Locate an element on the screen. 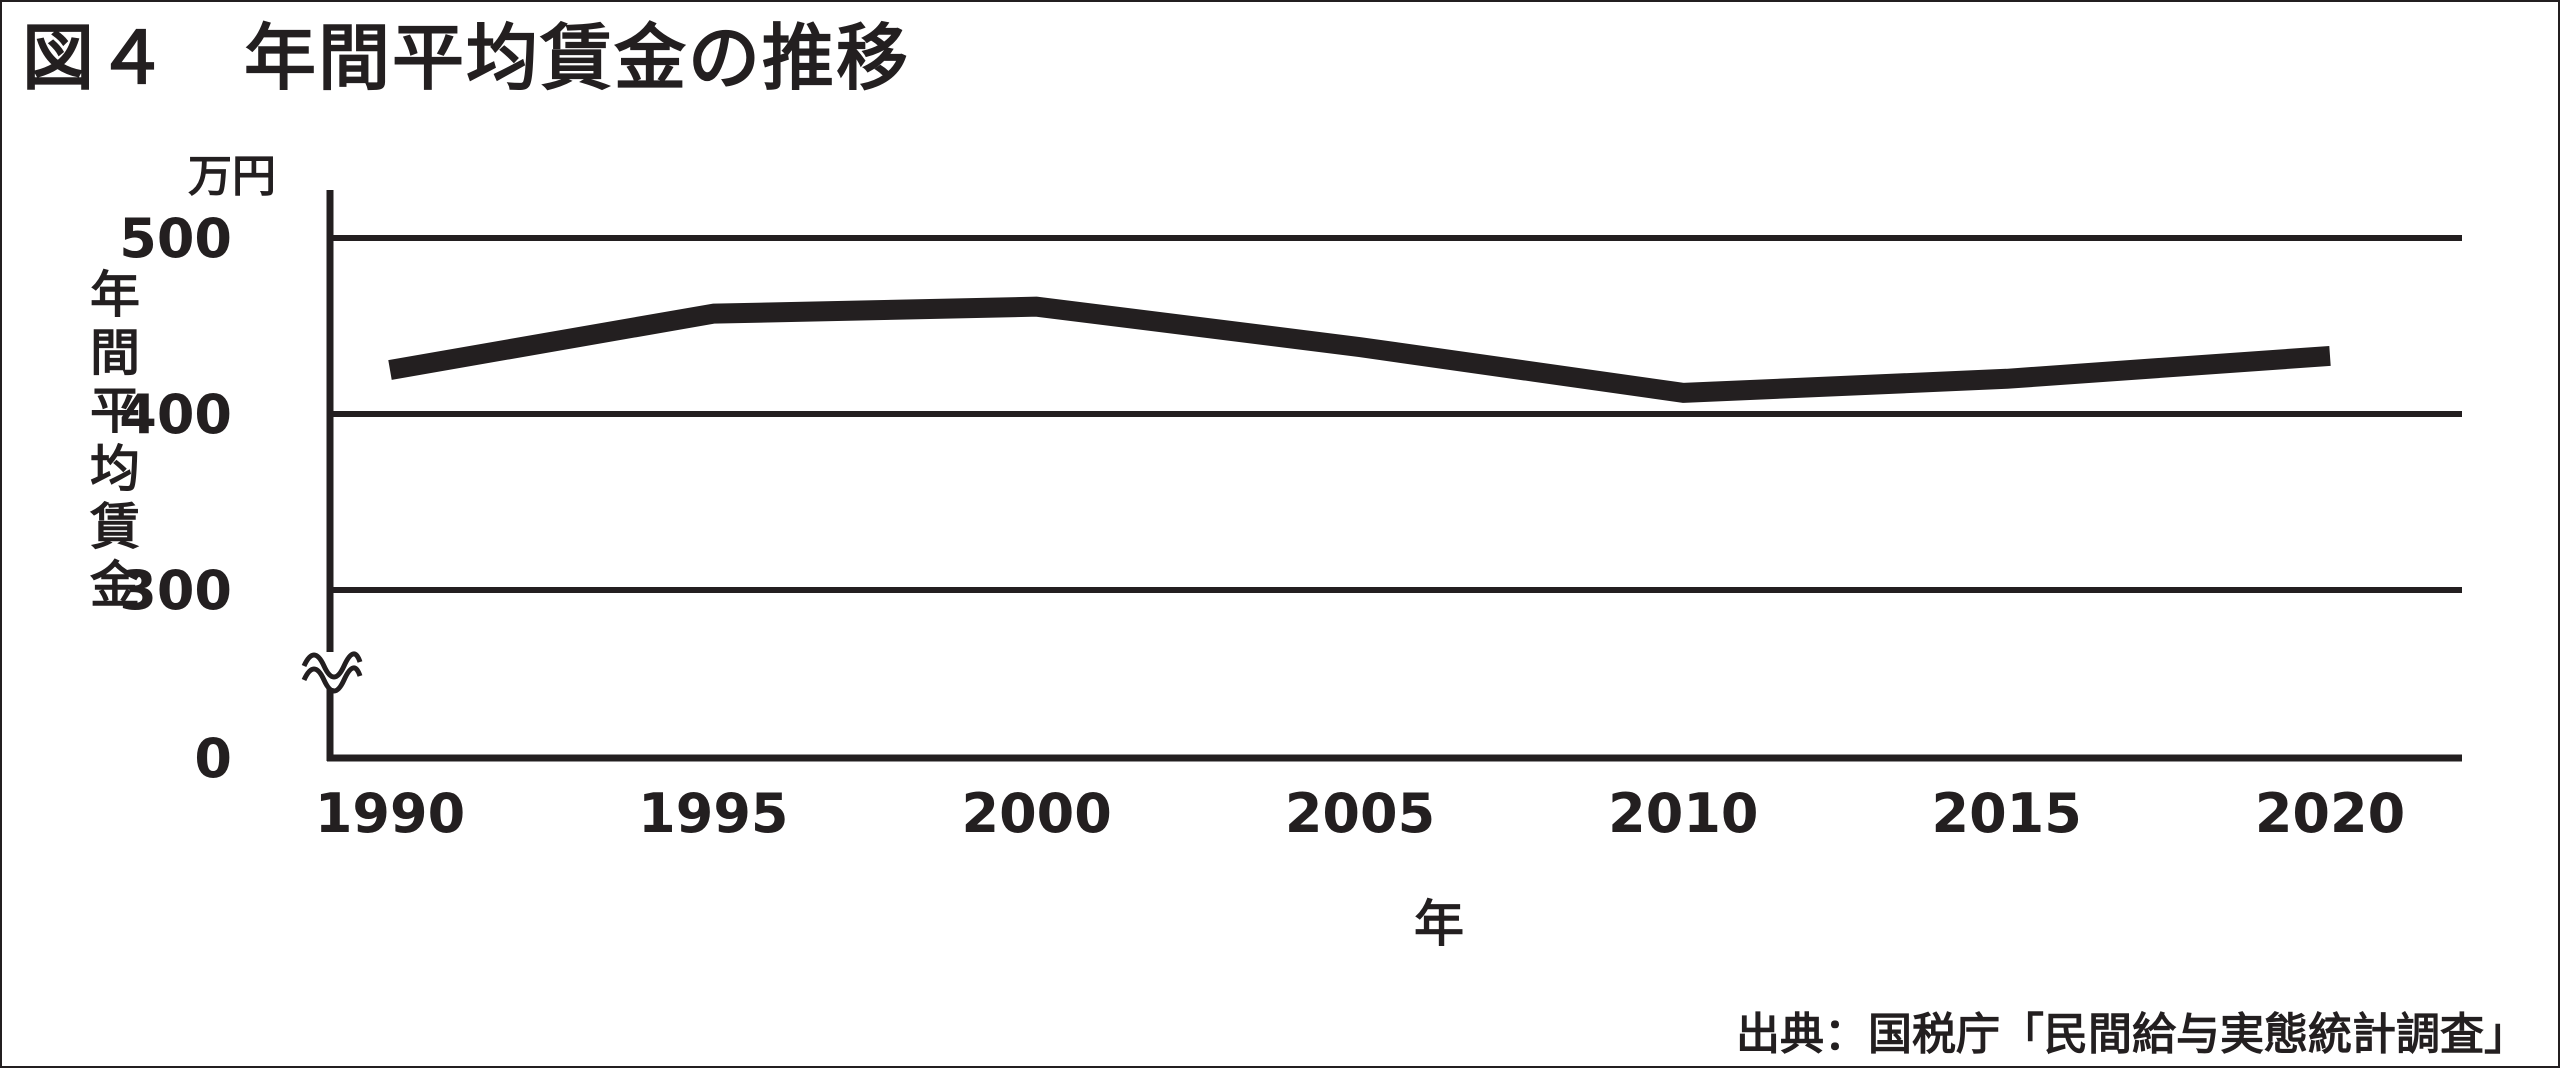  series-line-average-wage is located at coordinates (1359, 349).